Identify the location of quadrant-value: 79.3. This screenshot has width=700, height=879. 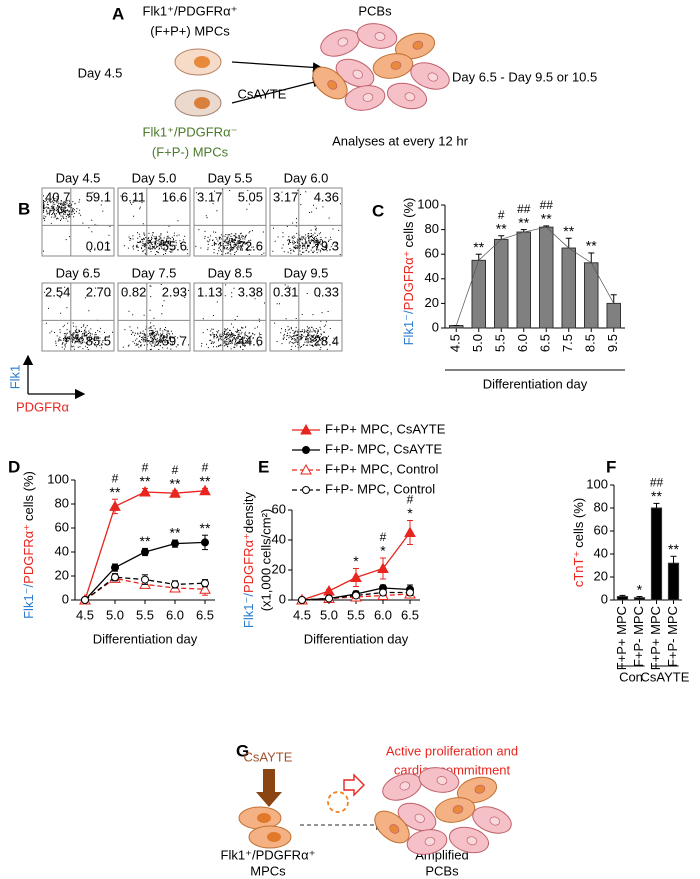
(326, 245).